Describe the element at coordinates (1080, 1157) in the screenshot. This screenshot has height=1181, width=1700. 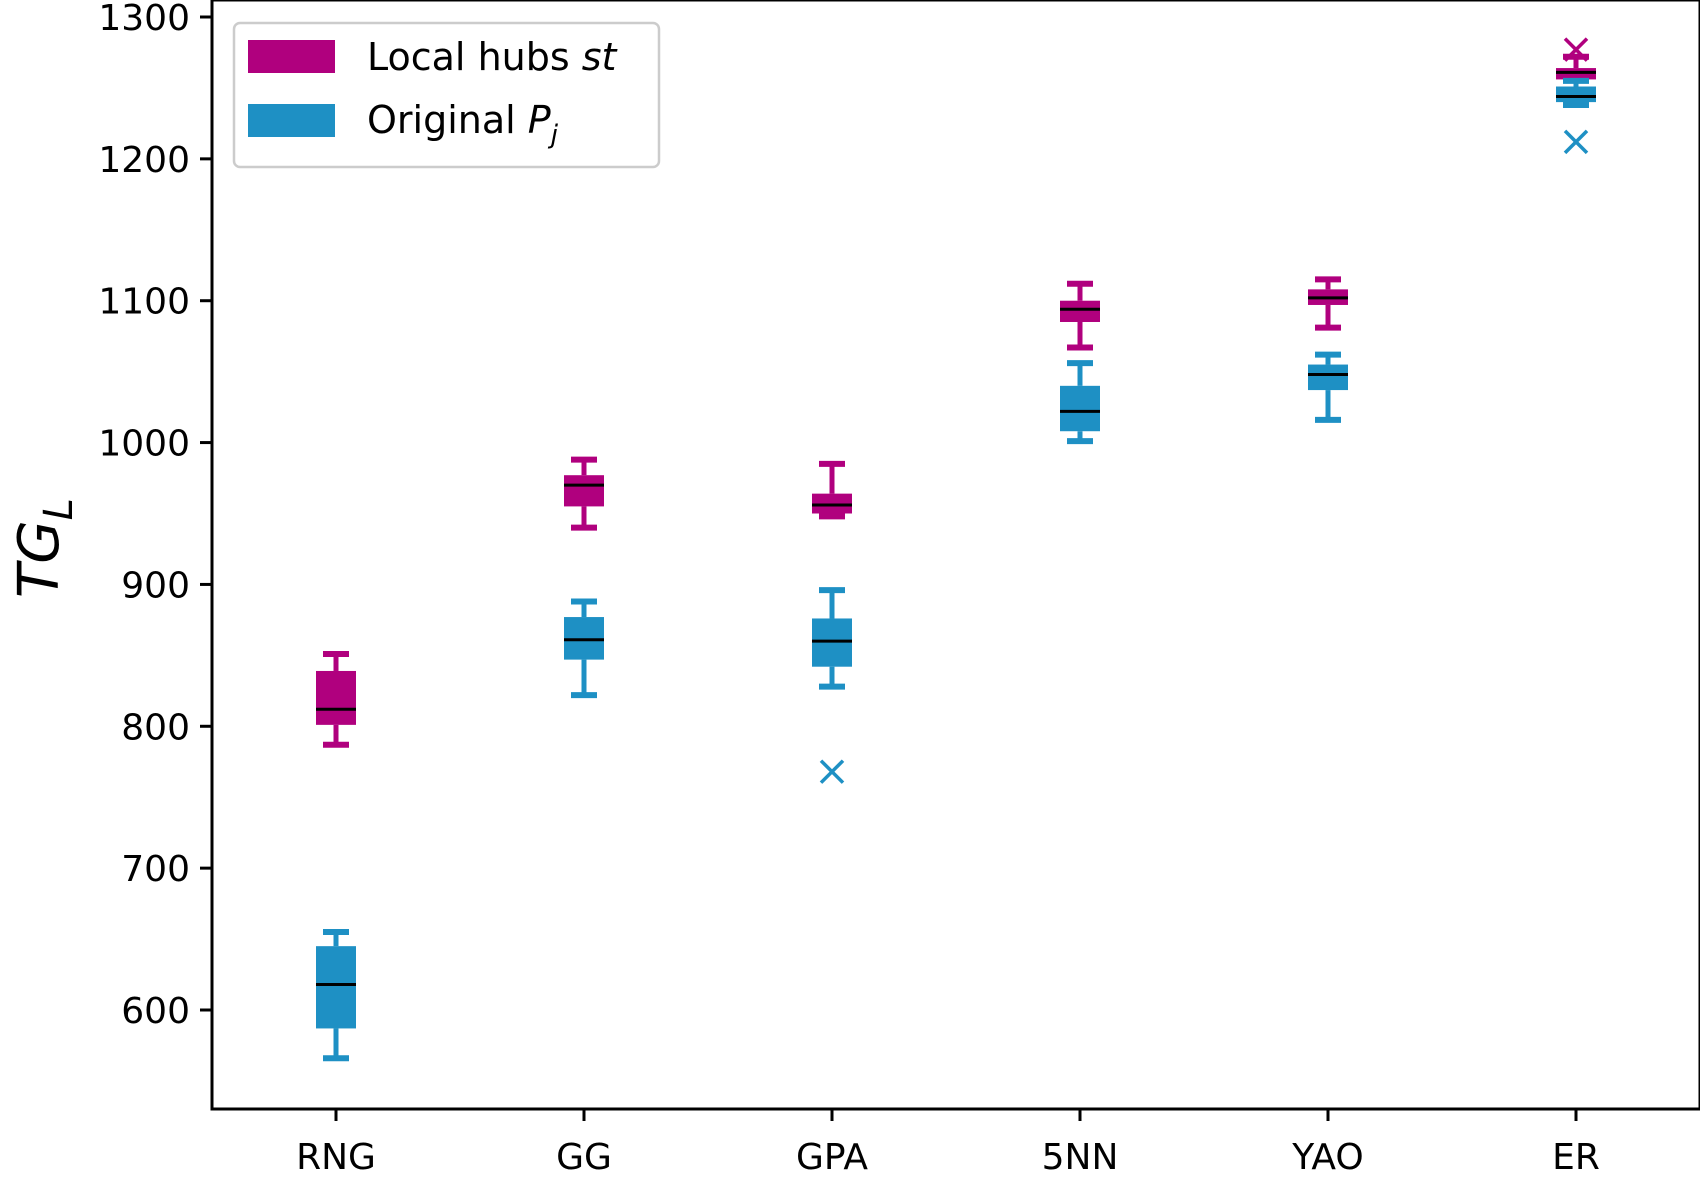
I see `x-tick-label: 5NN` at that location.